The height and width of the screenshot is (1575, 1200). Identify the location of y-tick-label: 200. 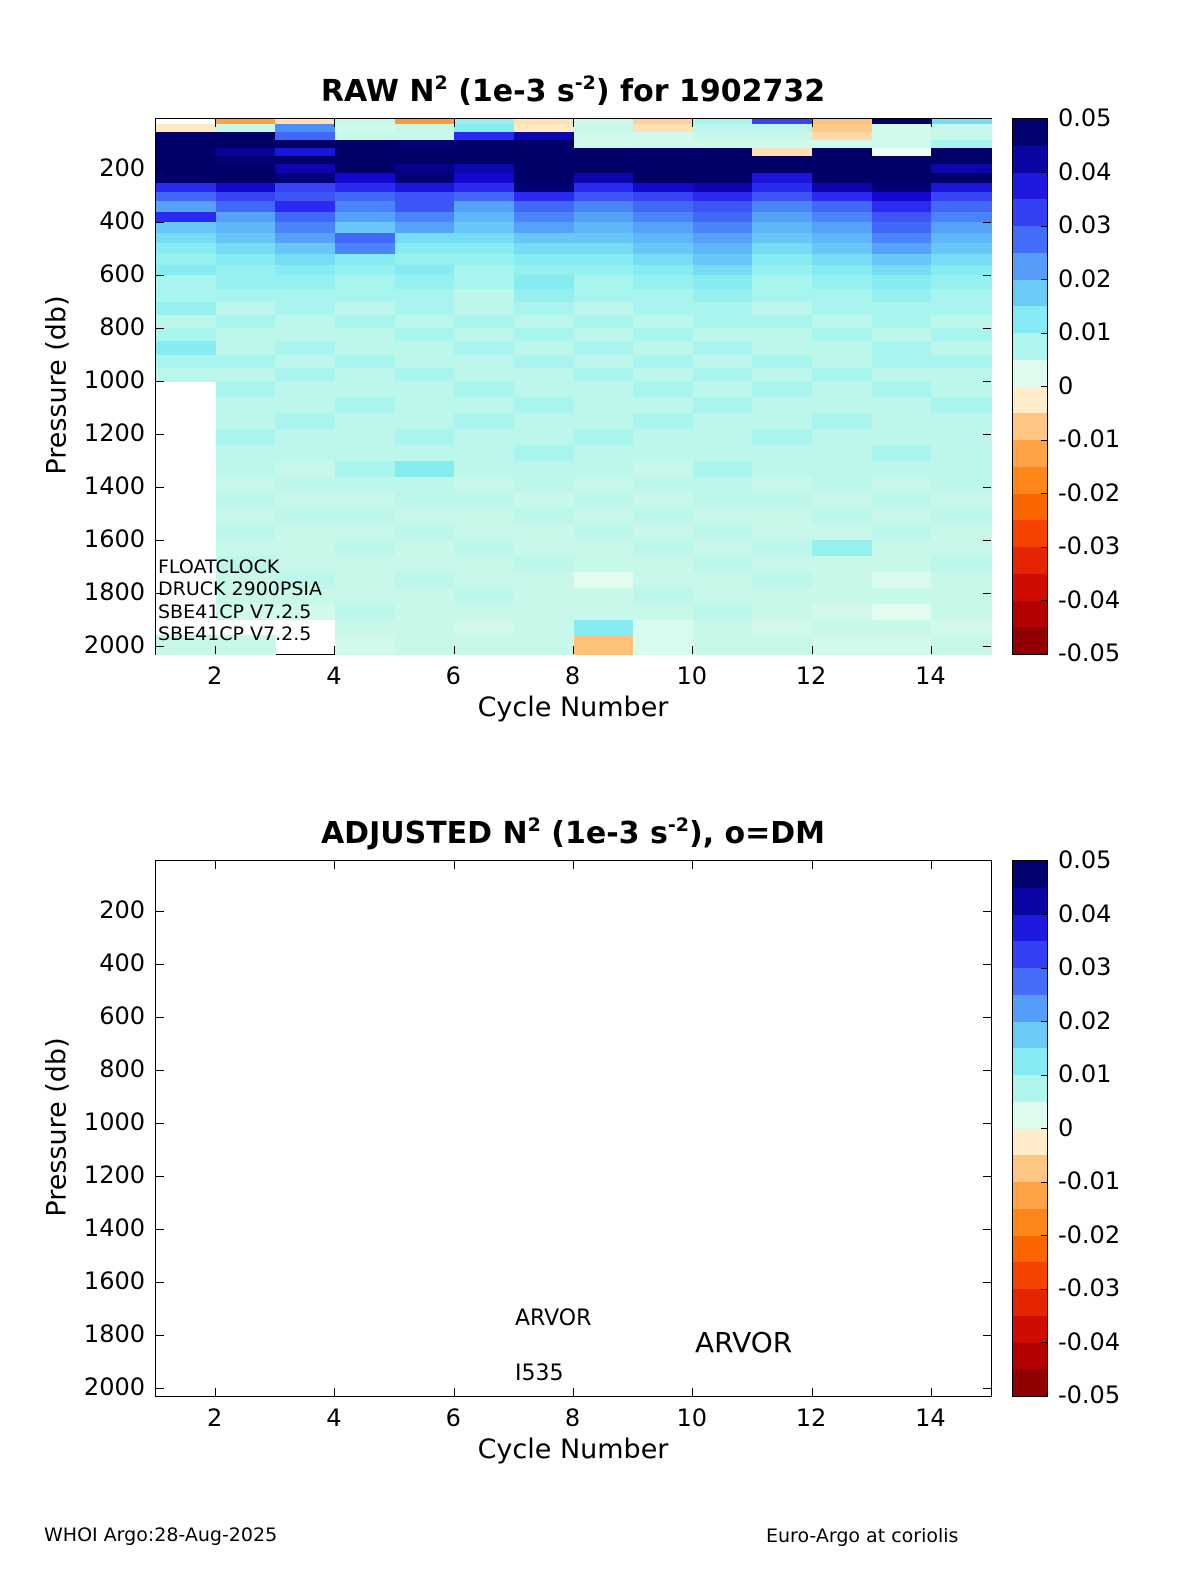
(122, 910).